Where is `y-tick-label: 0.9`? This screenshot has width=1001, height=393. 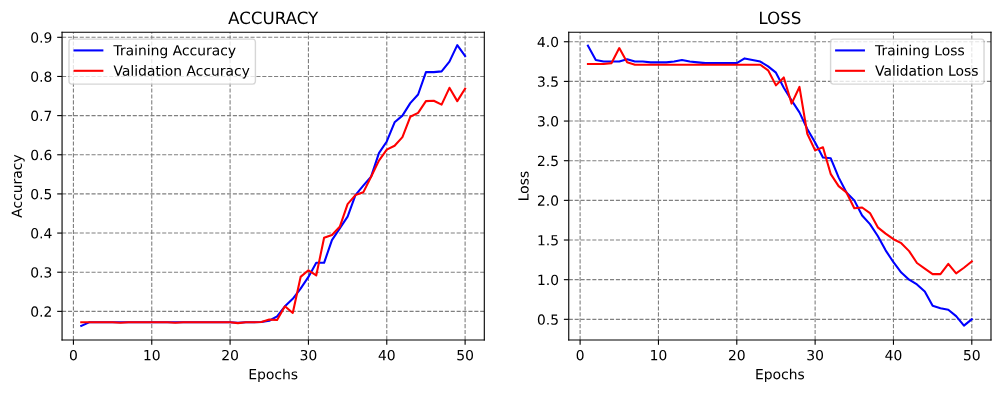 y-tick-label: 0.9 is located at coordinates (41, 37).